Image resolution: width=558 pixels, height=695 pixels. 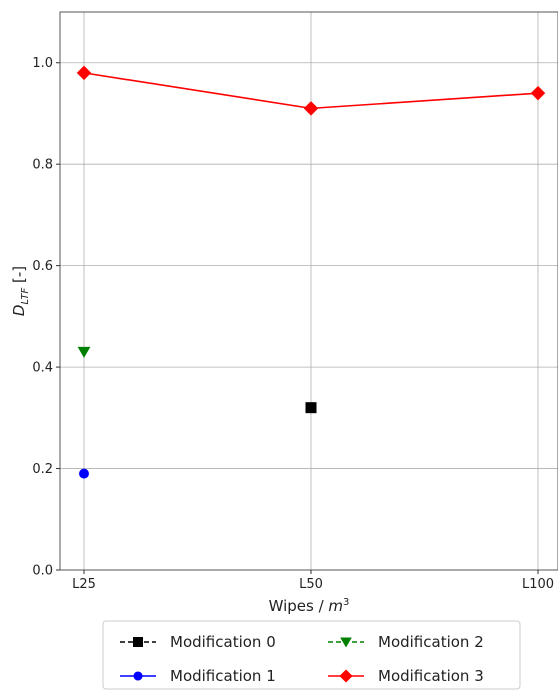 What do you see at coordinates (84, 584) in the screenshot?
I see `x-tick-label: L25` at bounding box center [84, 584].